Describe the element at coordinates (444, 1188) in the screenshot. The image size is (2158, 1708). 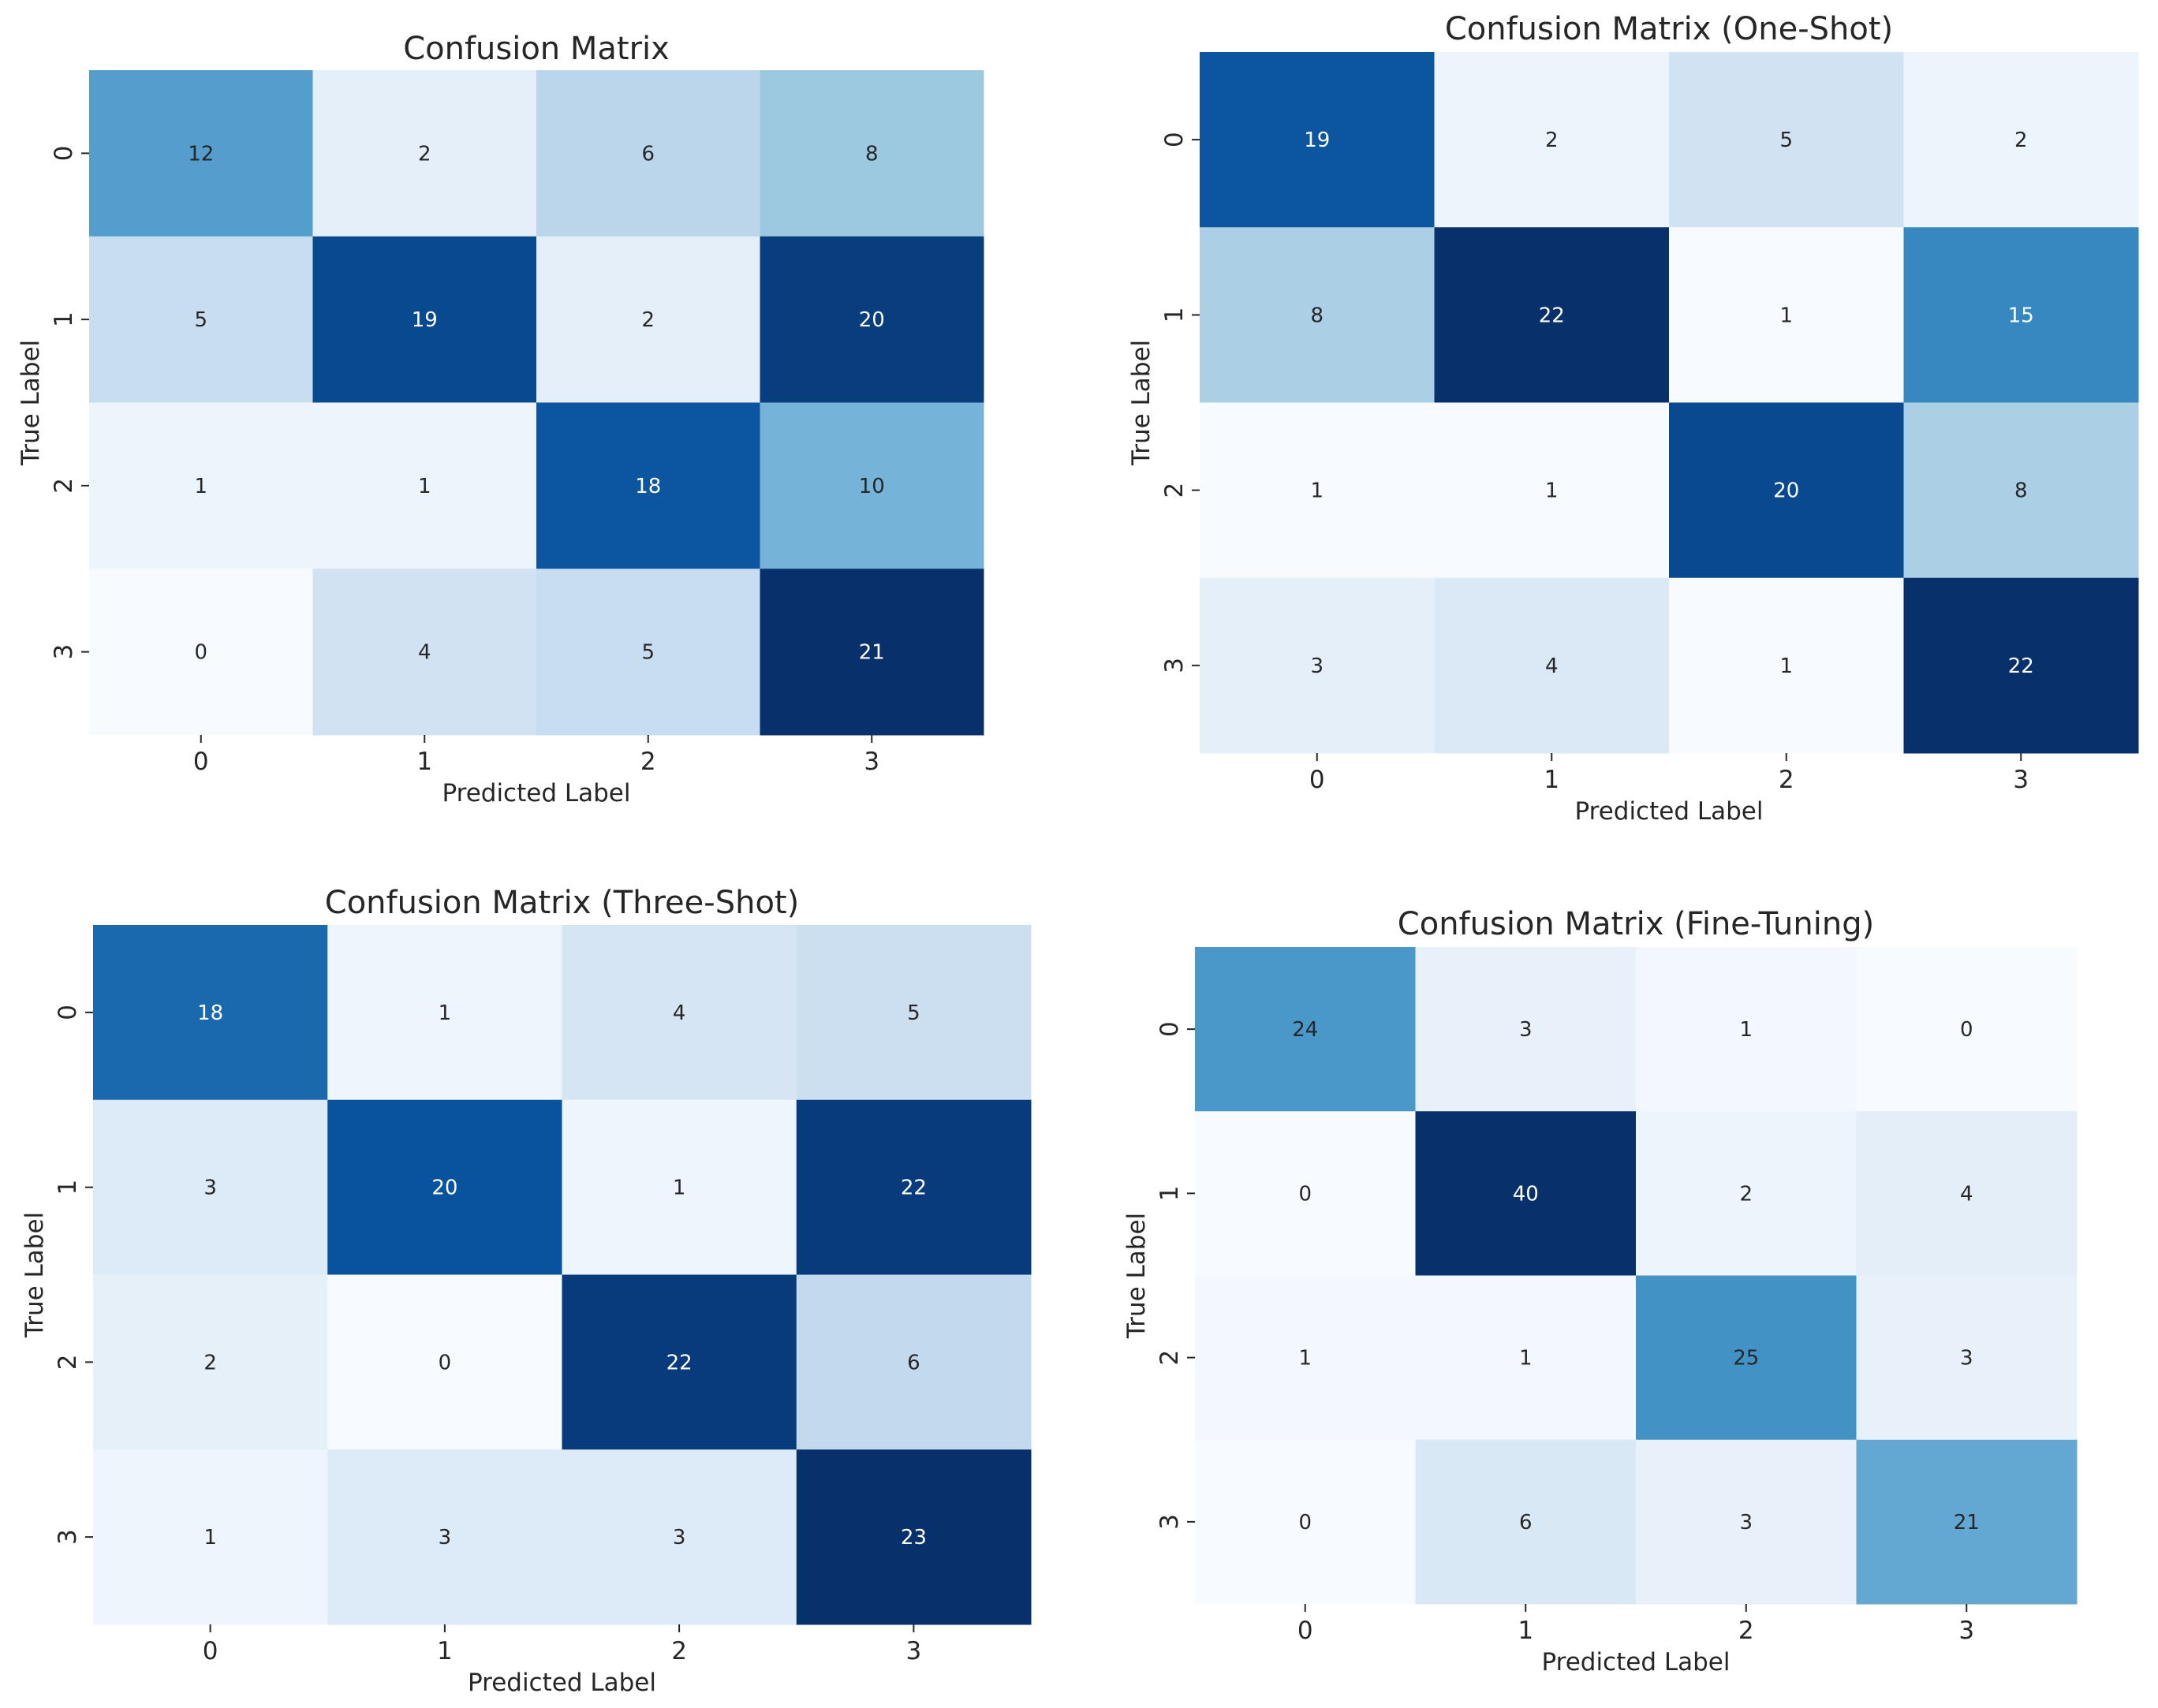
I see `cell-value-r1-c1: 20` at that location.